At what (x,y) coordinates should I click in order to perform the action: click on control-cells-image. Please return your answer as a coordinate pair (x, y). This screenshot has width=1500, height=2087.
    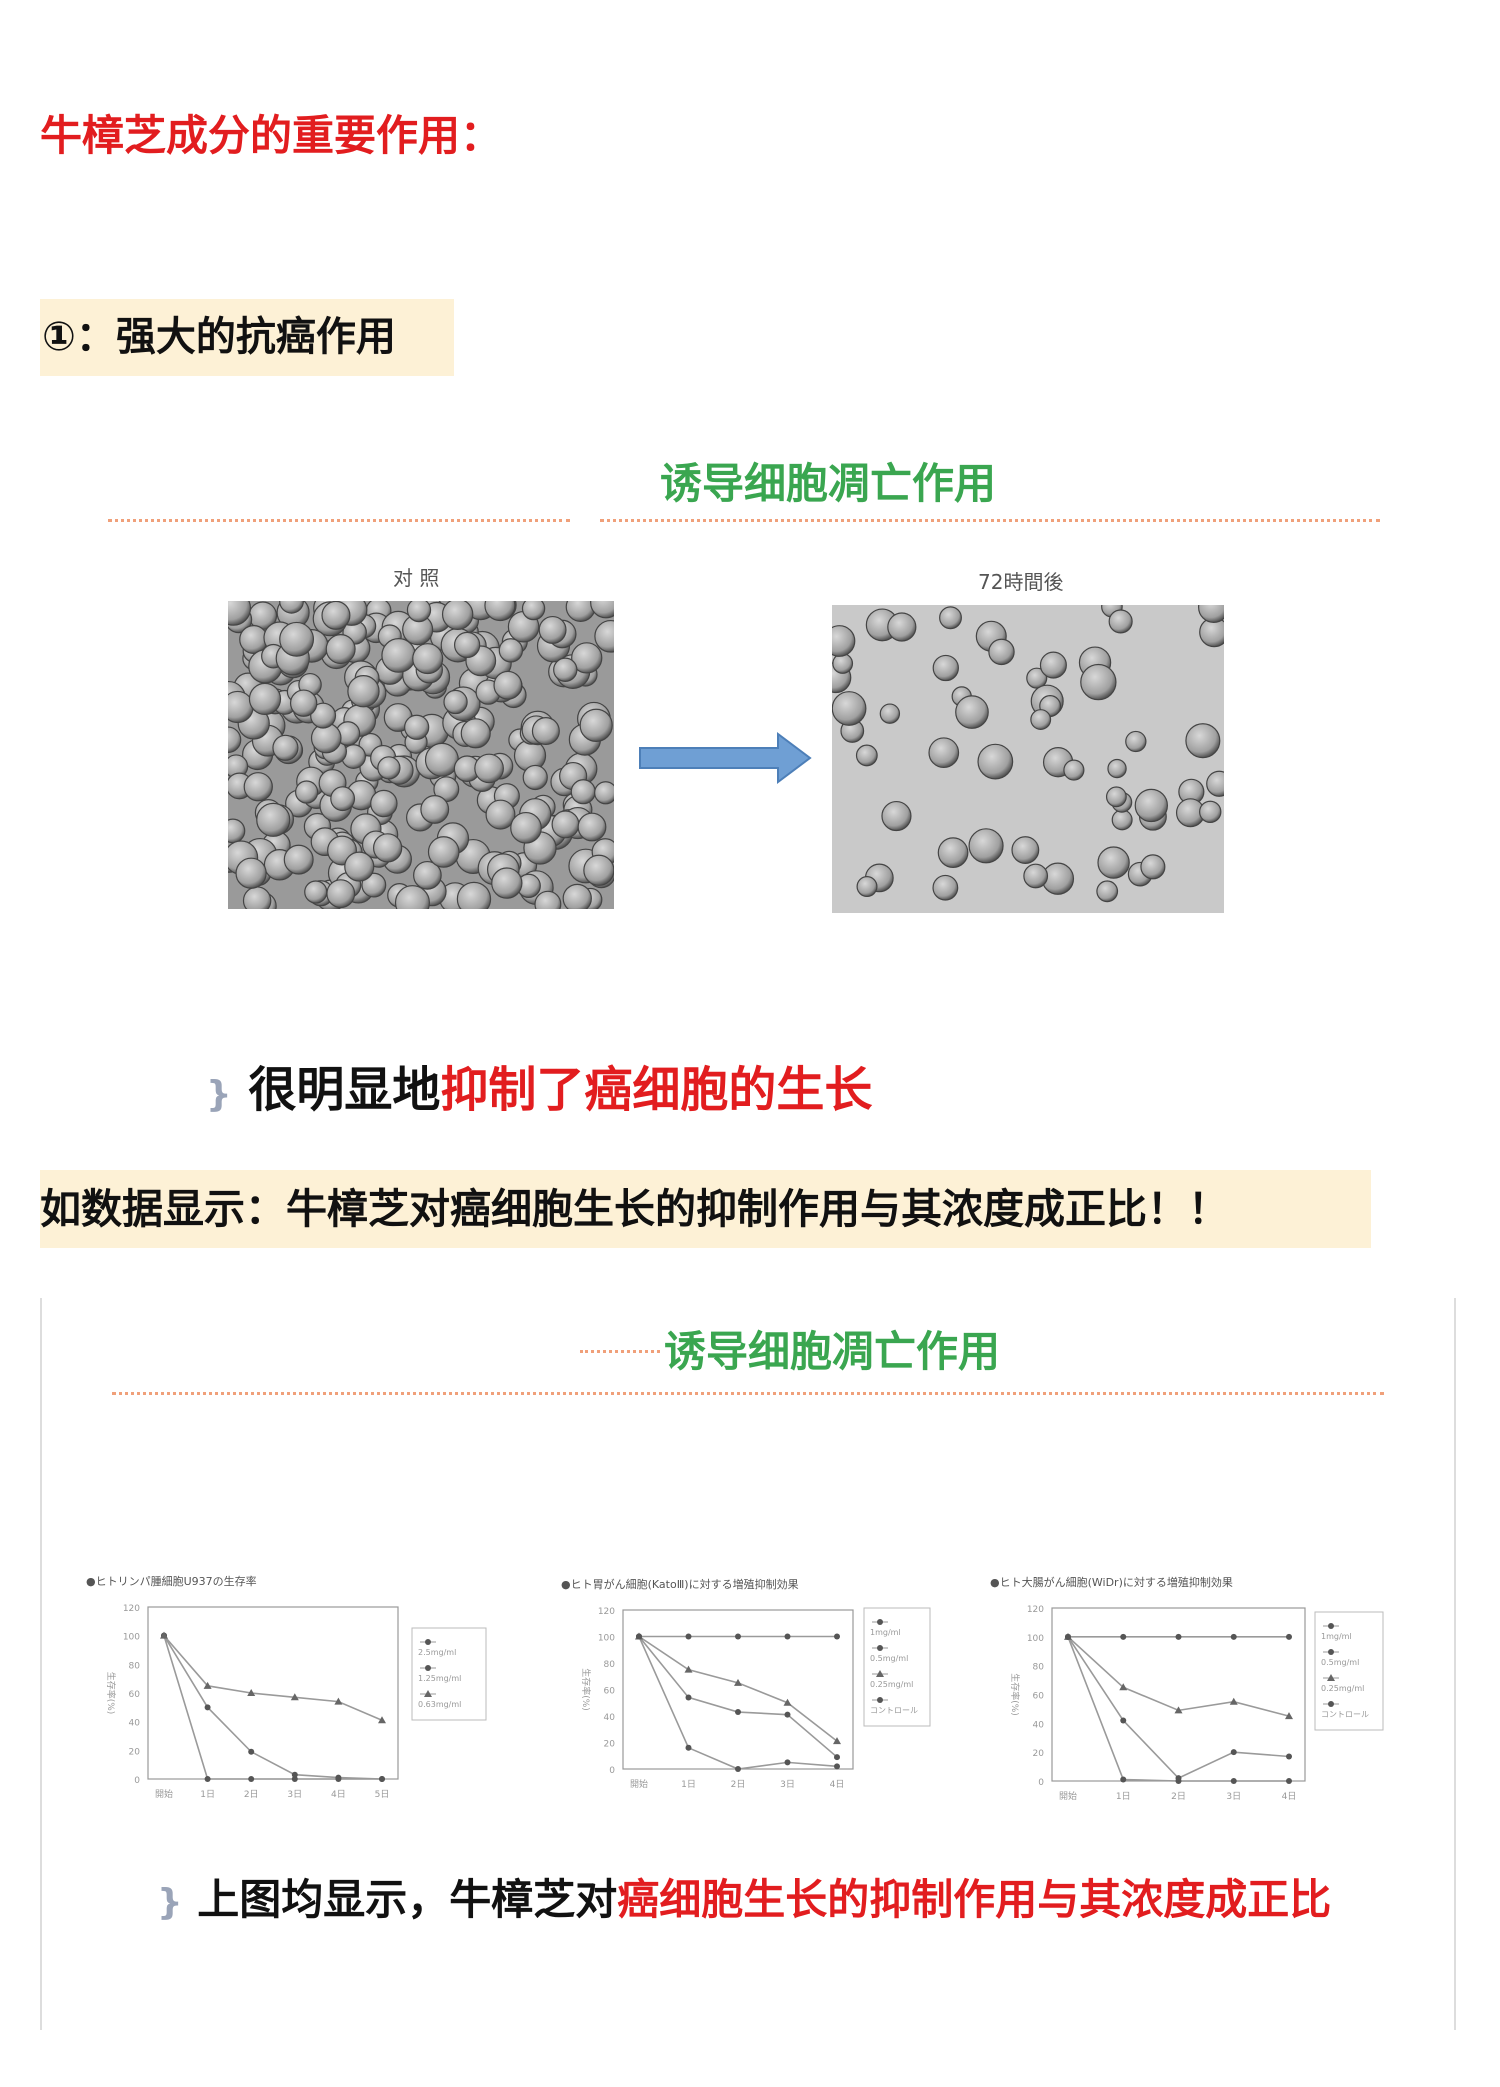
    Looking at the image, I should click on (421, 755).